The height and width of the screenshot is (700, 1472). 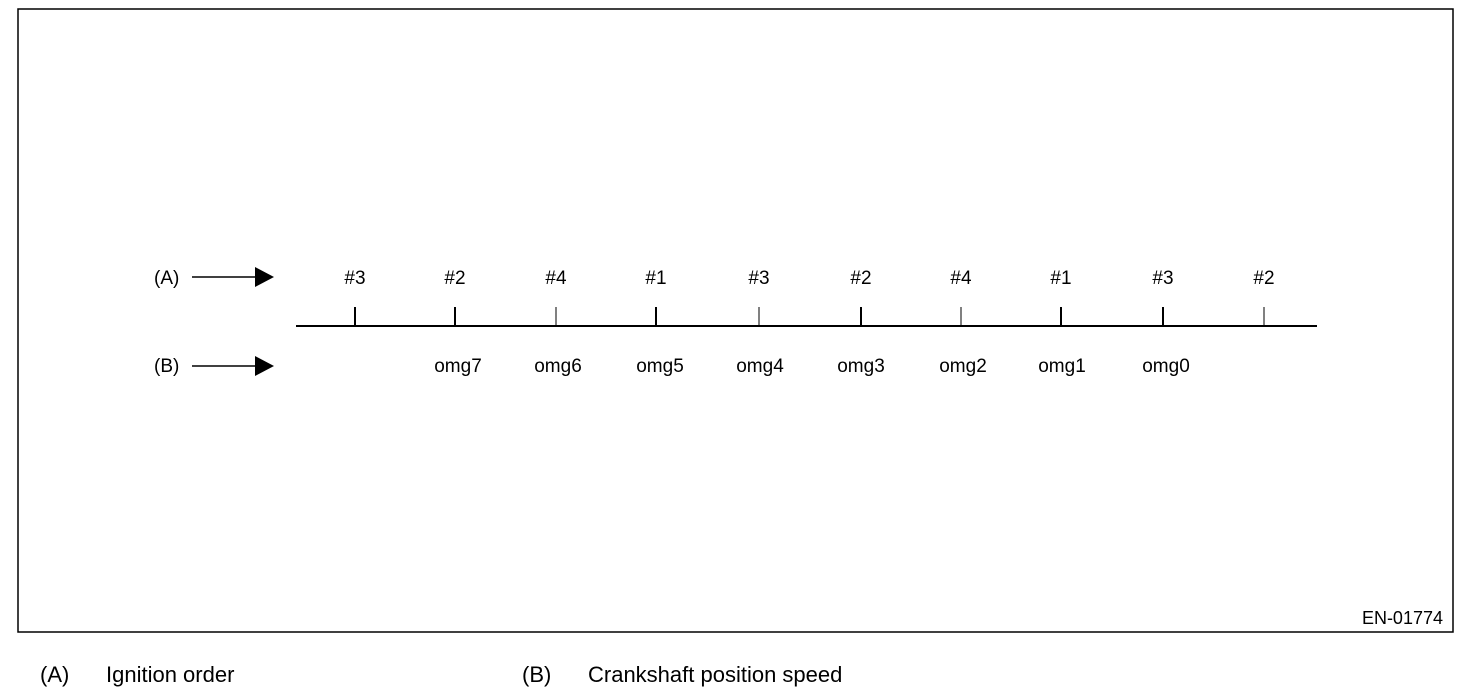 I want to click on legend-key: (A), so click(x=55, y=674).